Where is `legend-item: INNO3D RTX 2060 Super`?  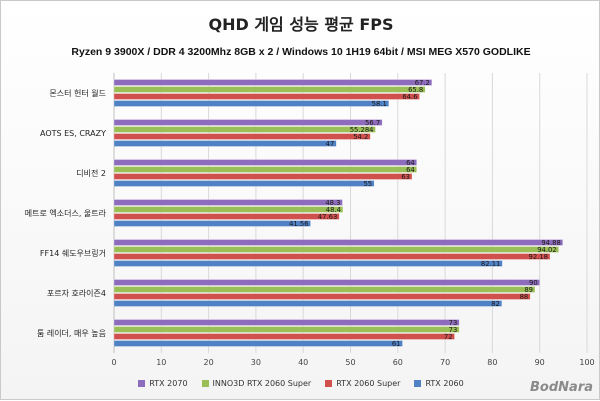
legend-item: INNO3D RTX 2060 Super is located at coordinates (256, 383).